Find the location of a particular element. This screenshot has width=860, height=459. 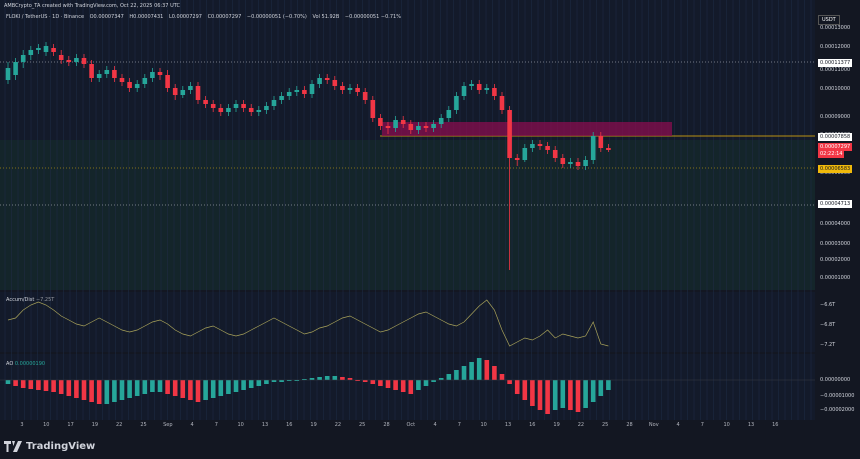

time-tick-label: 10 is located at coordinates (726, 425).